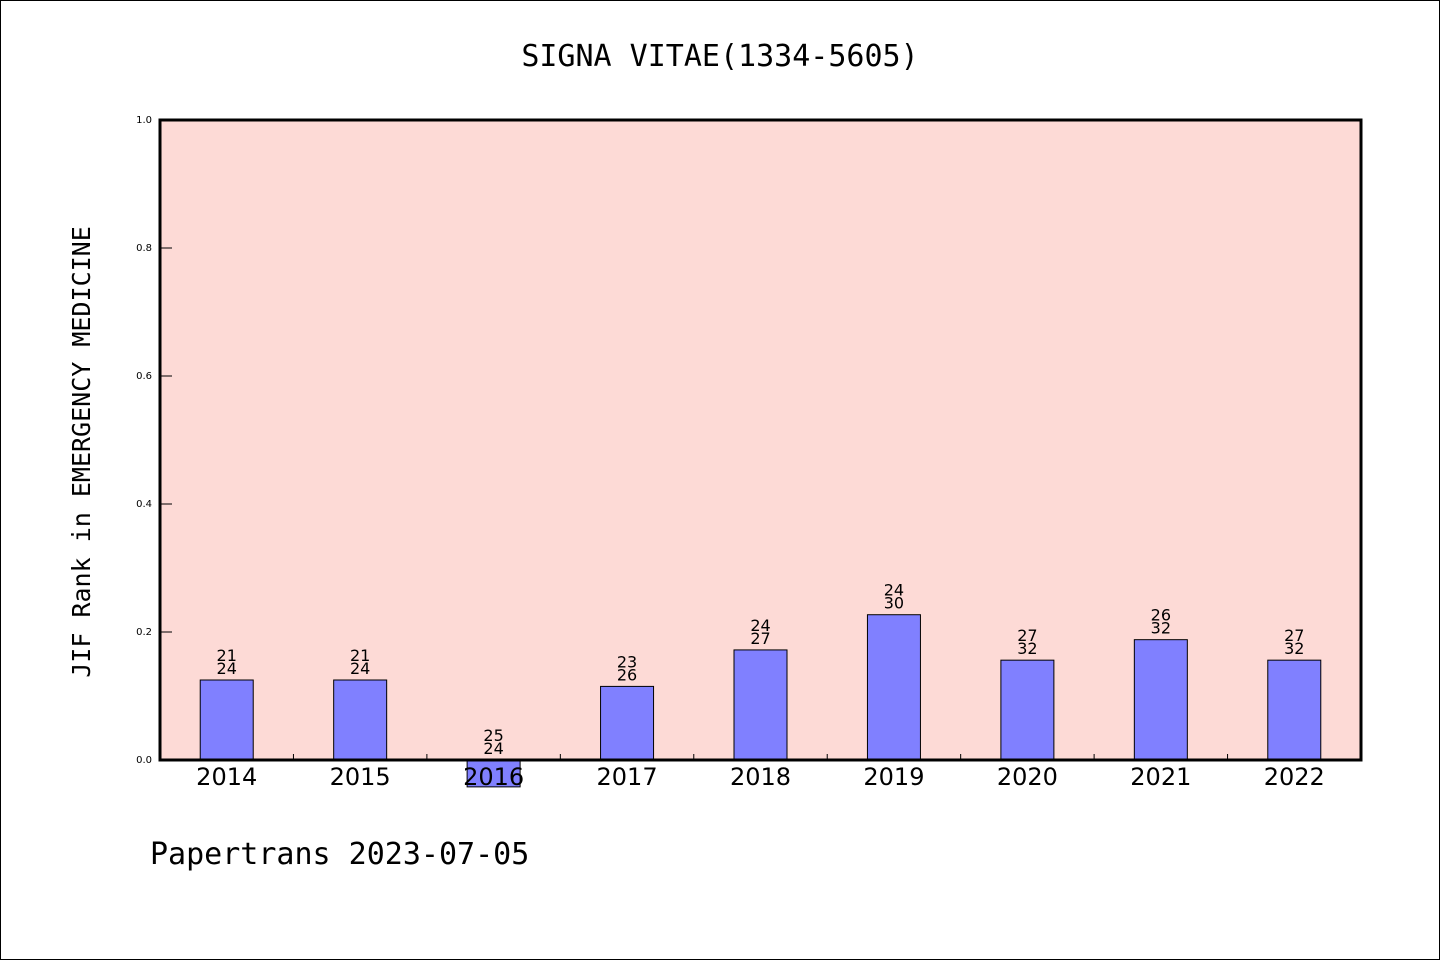  I want to click on y-tick-label: 0.0, so click(144, 760).